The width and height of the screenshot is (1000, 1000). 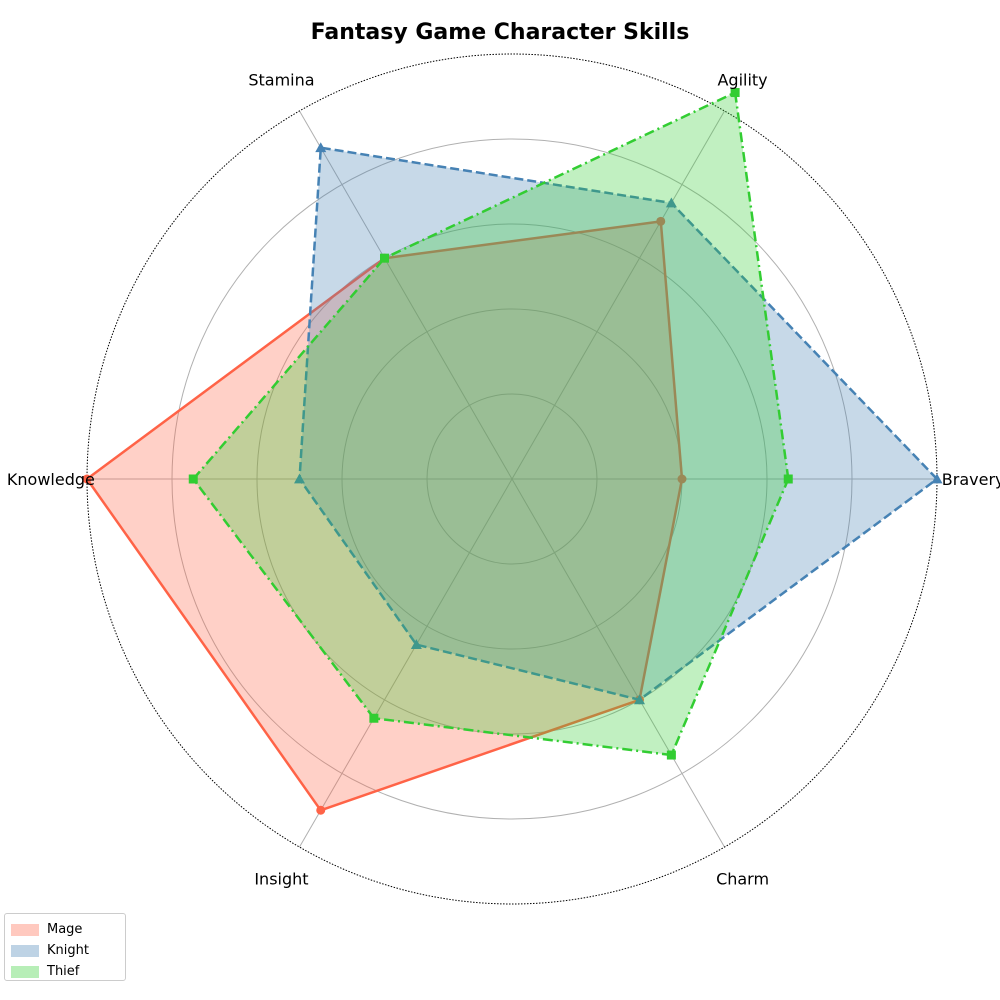 I want to click on legend-item-mage: Mage, so click(x=65, y=929).